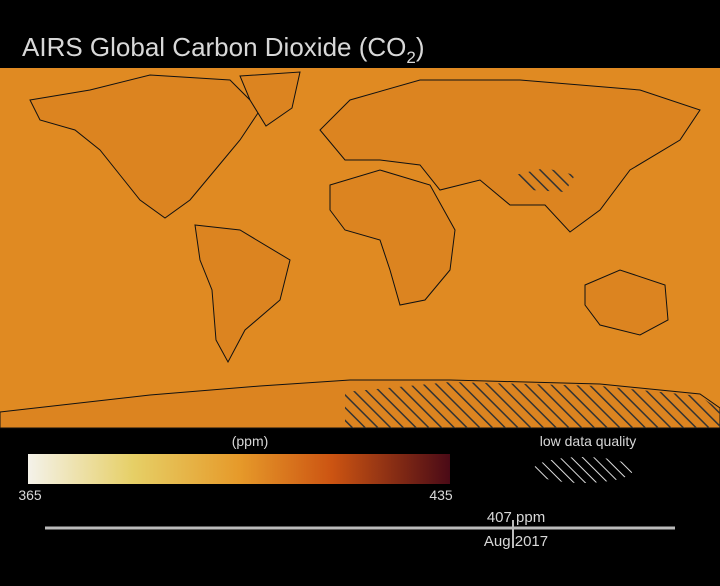 The height and width of the screenshot is (586, 720). What do you see at coordinates (242, 294) in the screenshot?
I see `south-america` at bounding box center [242, 294].